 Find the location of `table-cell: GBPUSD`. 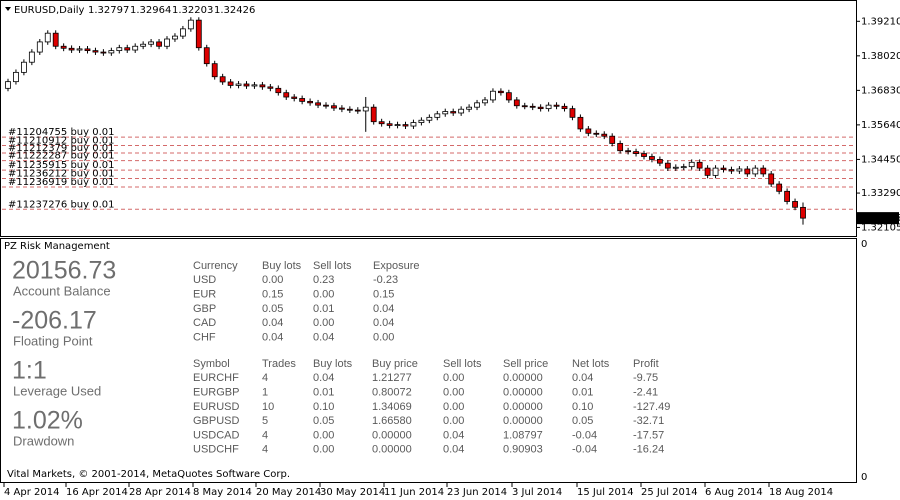

table-cell: GBPUSD is located at coordinates (216, 421).